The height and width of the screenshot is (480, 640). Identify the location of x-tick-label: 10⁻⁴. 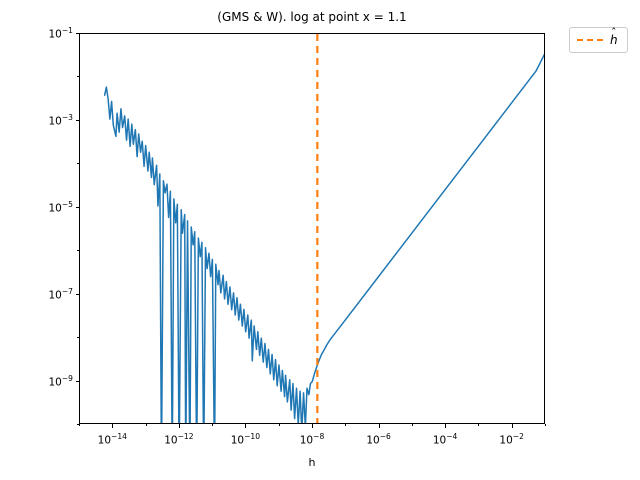
(445, 439).